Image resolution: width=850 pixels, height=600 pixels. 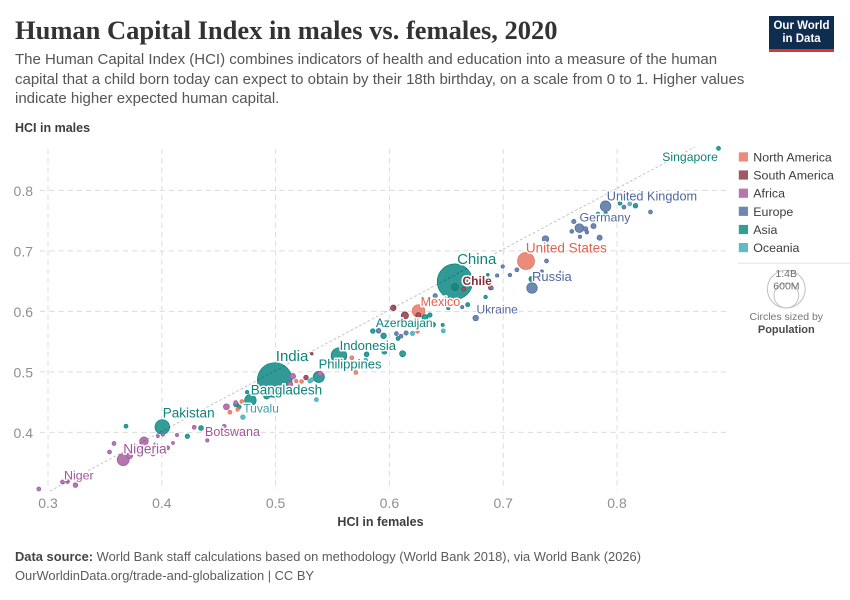 What do you see at coordinates (261, 409) in the screenshot?
I see `svg-text: Tuvalu` at bounding box center [261, 409].